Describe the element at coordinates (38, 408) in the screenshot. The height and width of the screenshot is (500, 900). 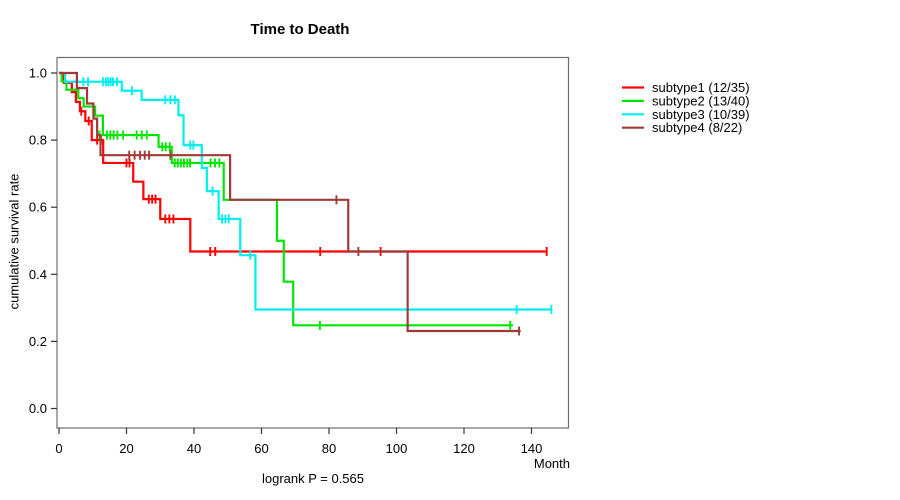
I see `y-tick-label: 0.0` at that location.